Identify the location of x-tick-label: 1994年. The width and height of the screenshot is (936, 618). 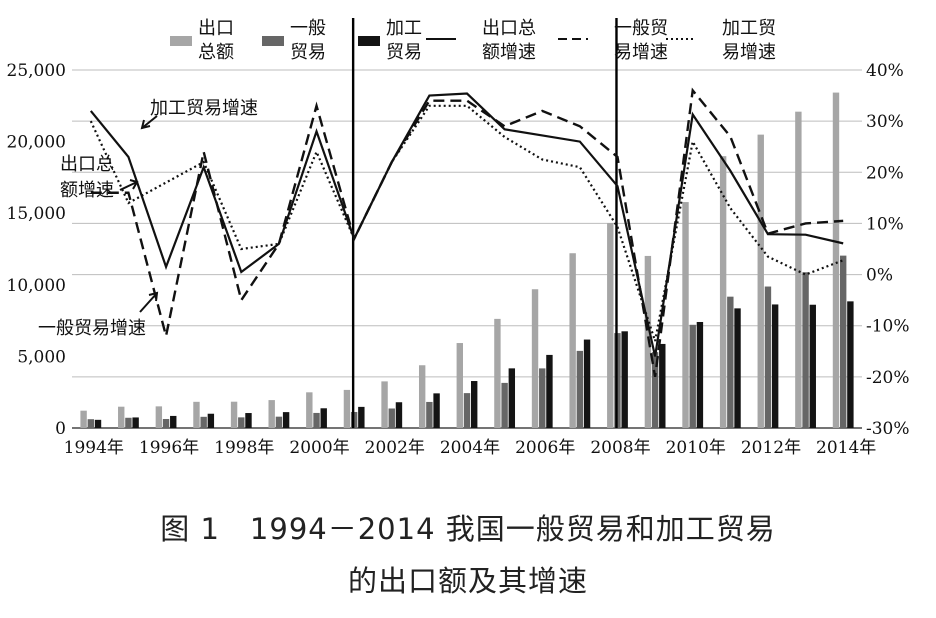
(94, 448).